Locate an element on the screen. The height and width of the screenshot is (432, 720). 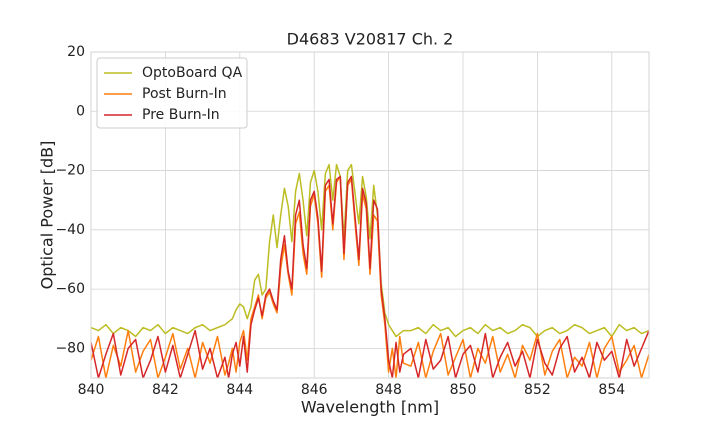
x-tick-label: 852 is located at coordinates (537, 390).